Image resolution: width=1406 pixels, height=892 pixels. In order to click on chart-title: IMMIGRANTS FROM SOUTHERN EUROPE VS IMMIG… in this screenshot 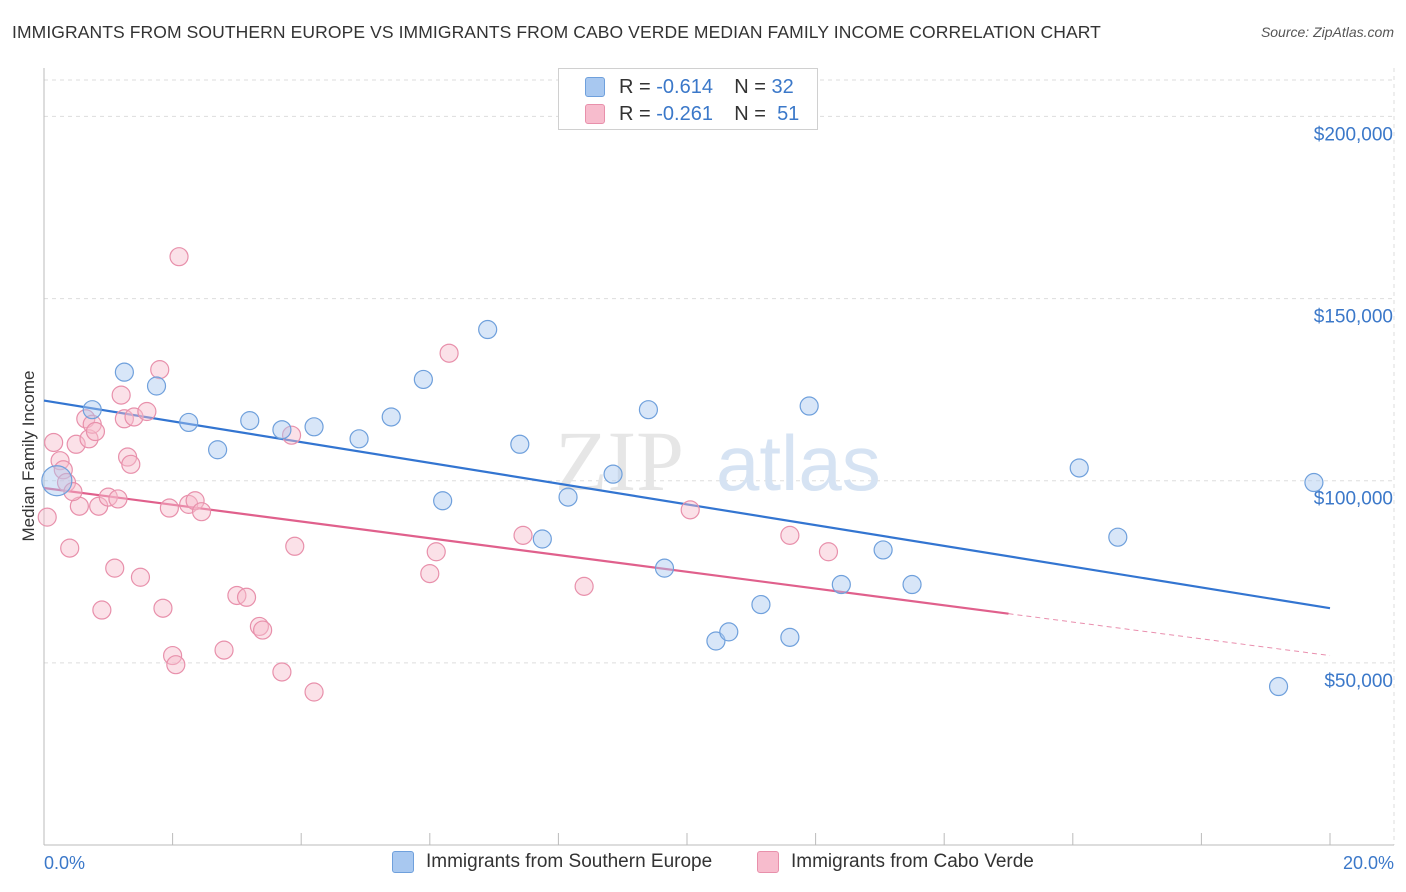, I will do `click(556, 32)`.